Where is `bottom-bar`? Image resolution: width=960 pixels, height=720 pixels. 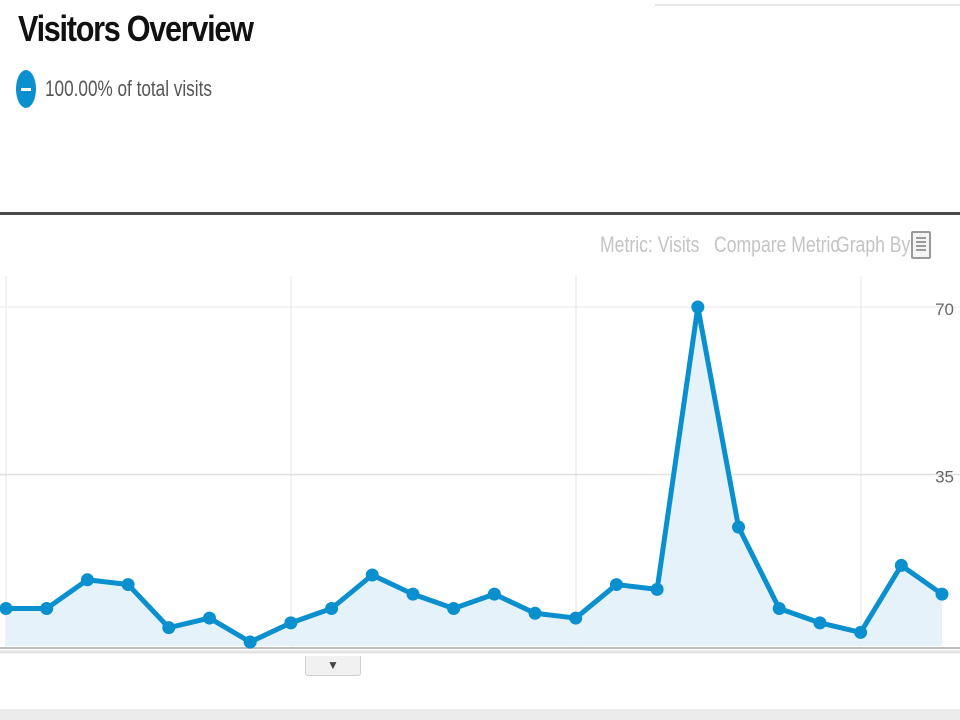
bottom-bar is located at coordinates (480, 714).